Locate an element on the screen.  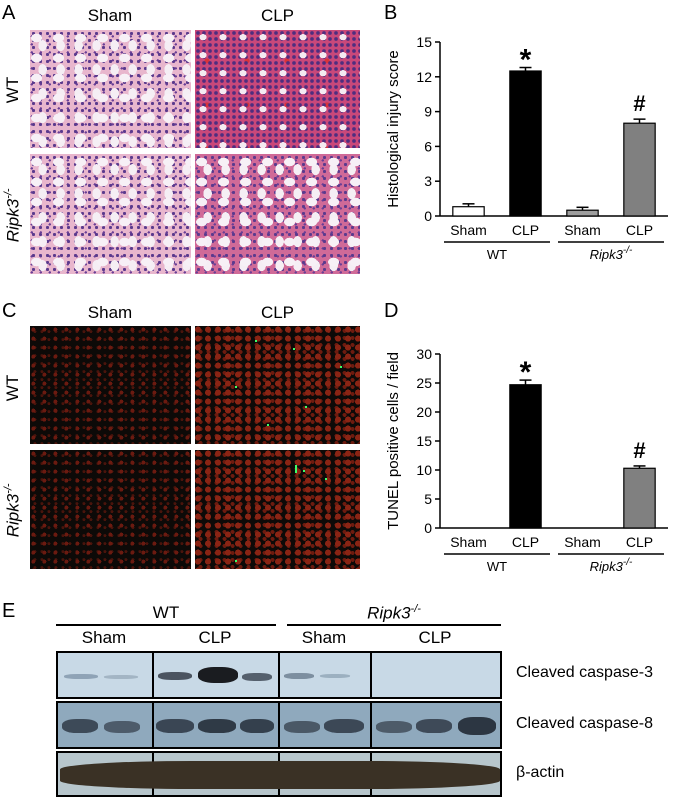
chart-b-significance-mark: * is located at coordinates (526, 60).